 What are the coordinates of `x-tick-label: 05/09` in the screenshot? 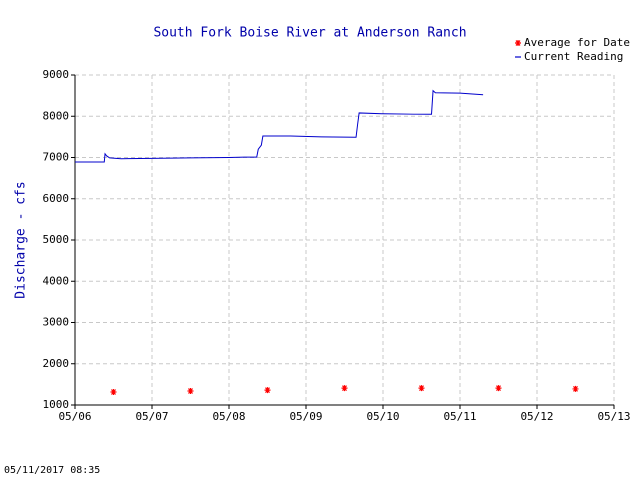 It's located at (305, 416).